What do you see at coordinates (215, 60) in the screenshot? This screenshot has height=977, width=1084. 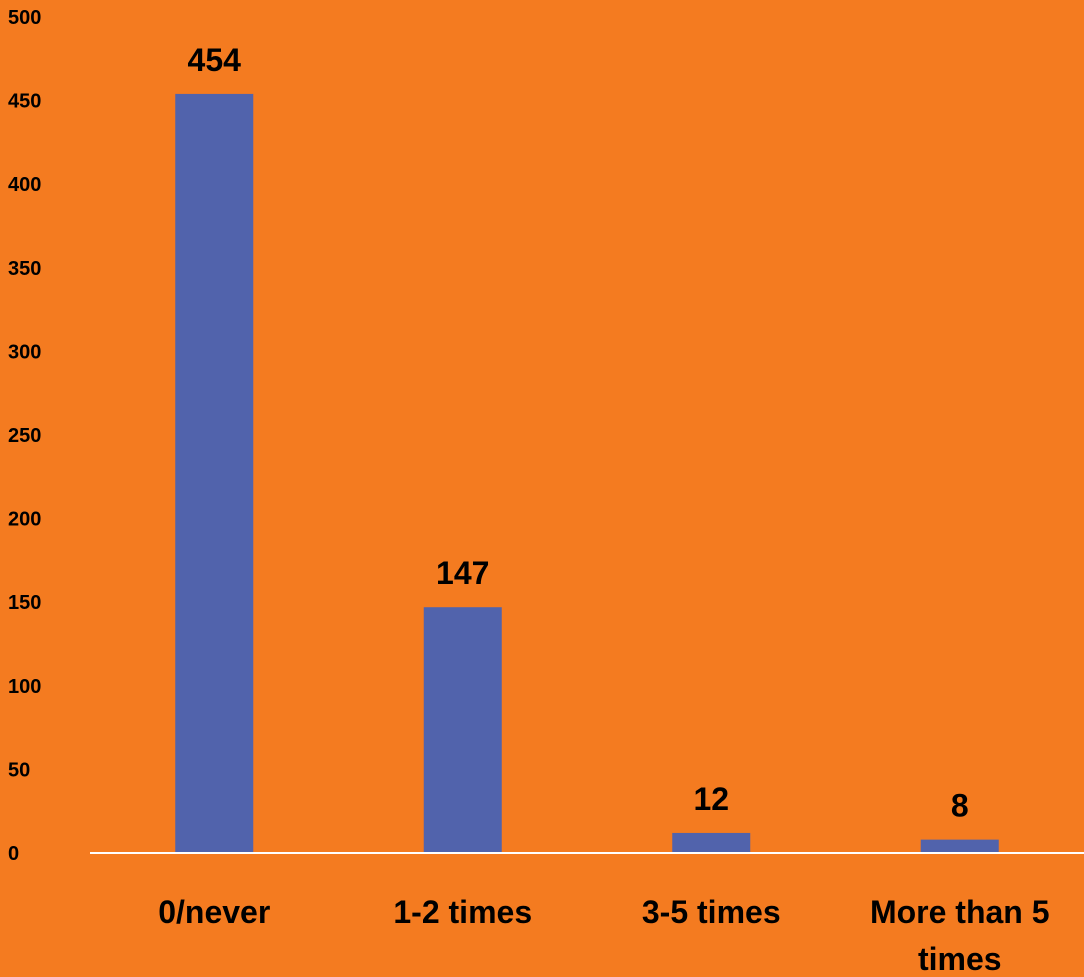 I see `data-label: 454` at bounding box center [215, 60].